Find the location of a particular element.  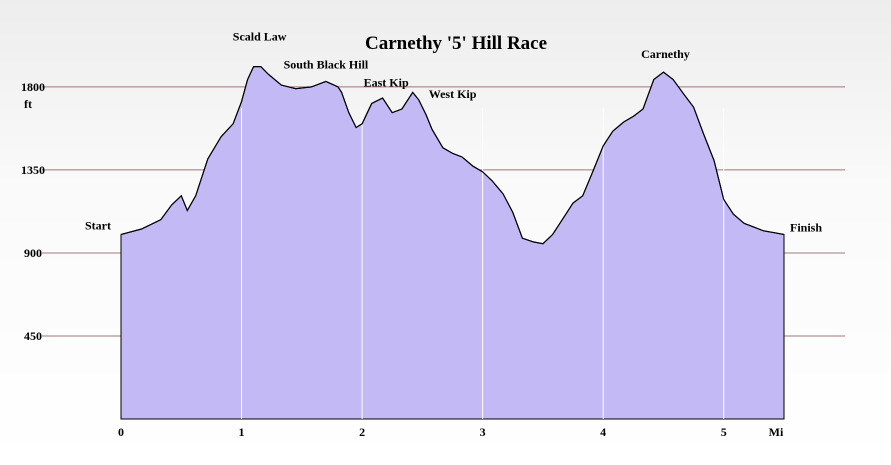

x-axis-unit-label: Mi is located at coordinates (776, 432).